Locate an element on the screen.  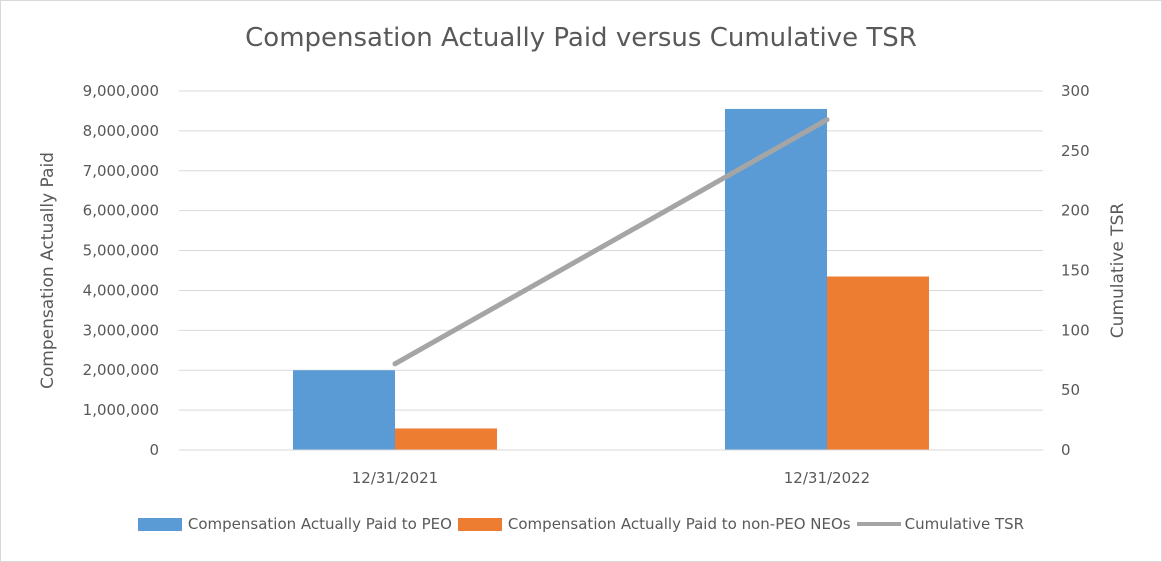
y2-tick-label: 50 is located at coordinates (1070, 390).